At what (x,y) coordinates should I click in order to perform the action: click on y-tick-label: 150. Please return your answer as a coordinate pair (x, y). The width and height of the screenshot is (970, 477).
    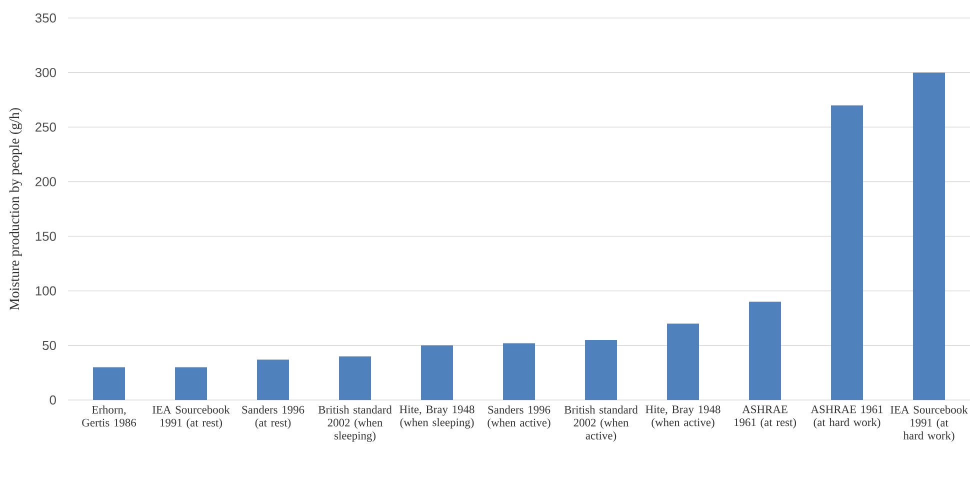
    Looking at the image, I should click on (46, 236).